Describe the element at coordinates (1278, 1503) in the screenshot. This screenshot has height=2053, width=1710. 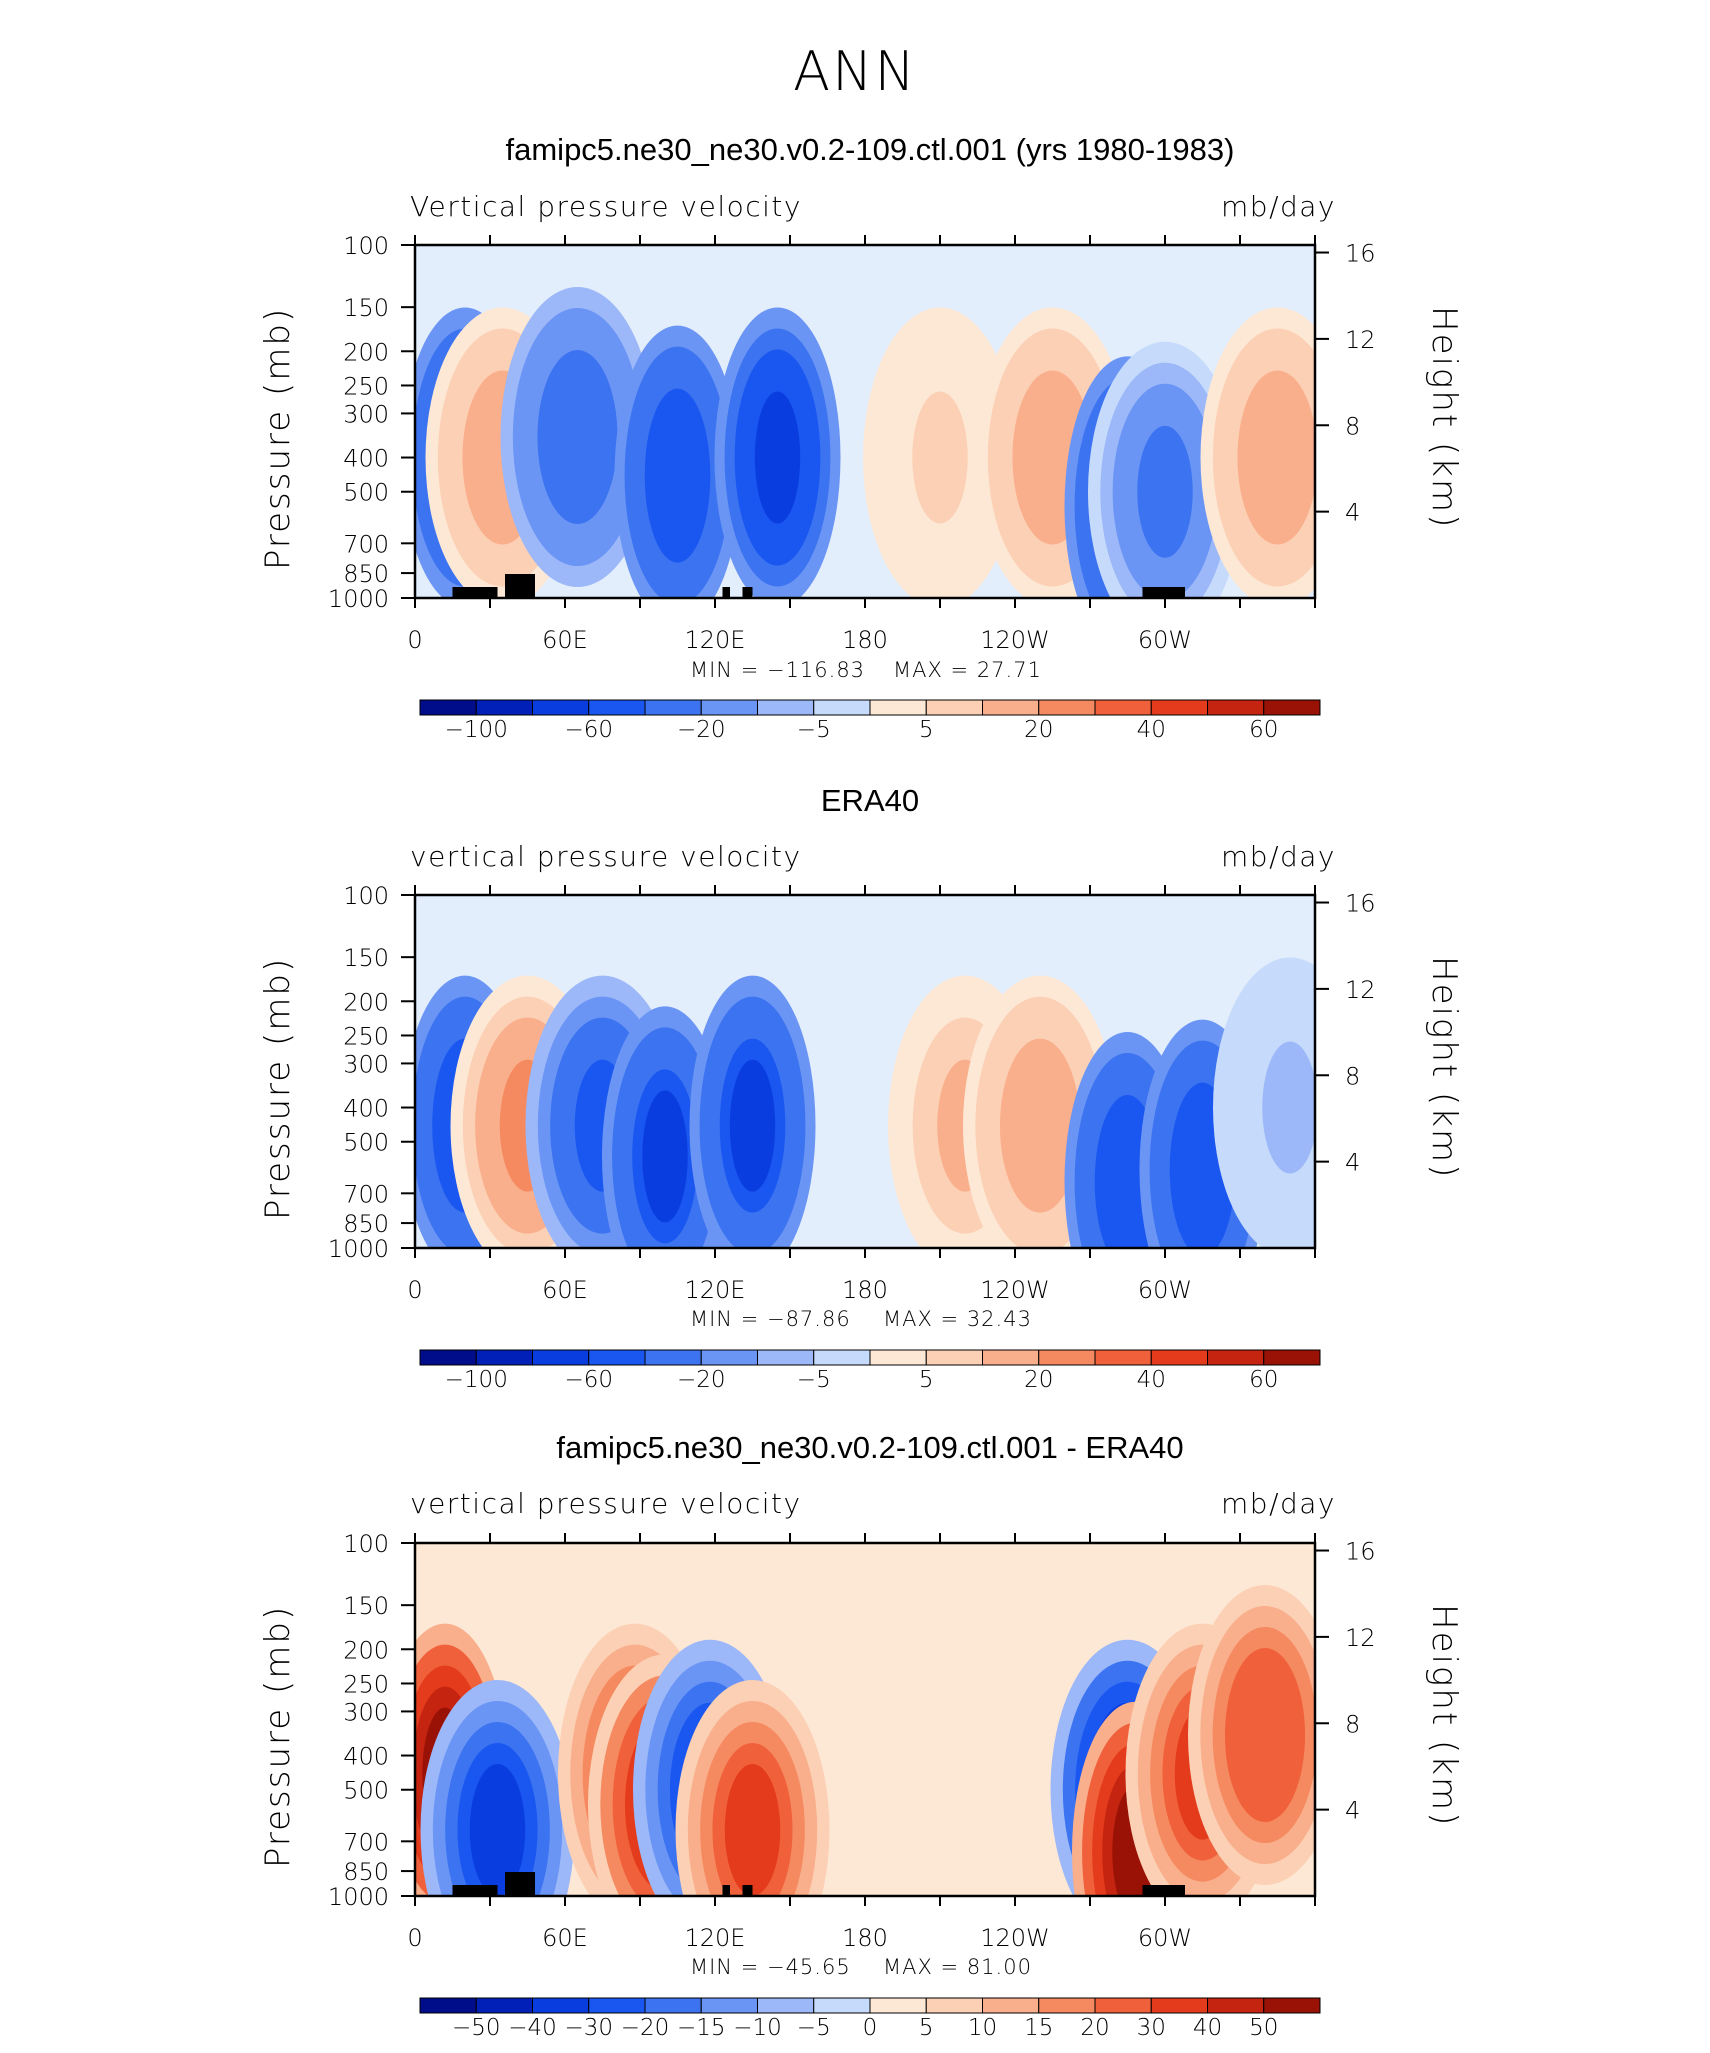
I see `panel-3-units: mb/day` at that location.